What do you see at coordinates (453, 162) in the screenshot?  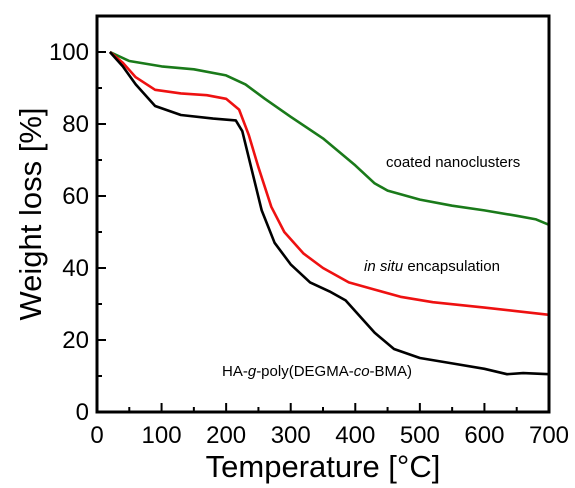 I see `annotation-coated-nanoclusters: coated nanoclusters` at bounding box center [453, 162].